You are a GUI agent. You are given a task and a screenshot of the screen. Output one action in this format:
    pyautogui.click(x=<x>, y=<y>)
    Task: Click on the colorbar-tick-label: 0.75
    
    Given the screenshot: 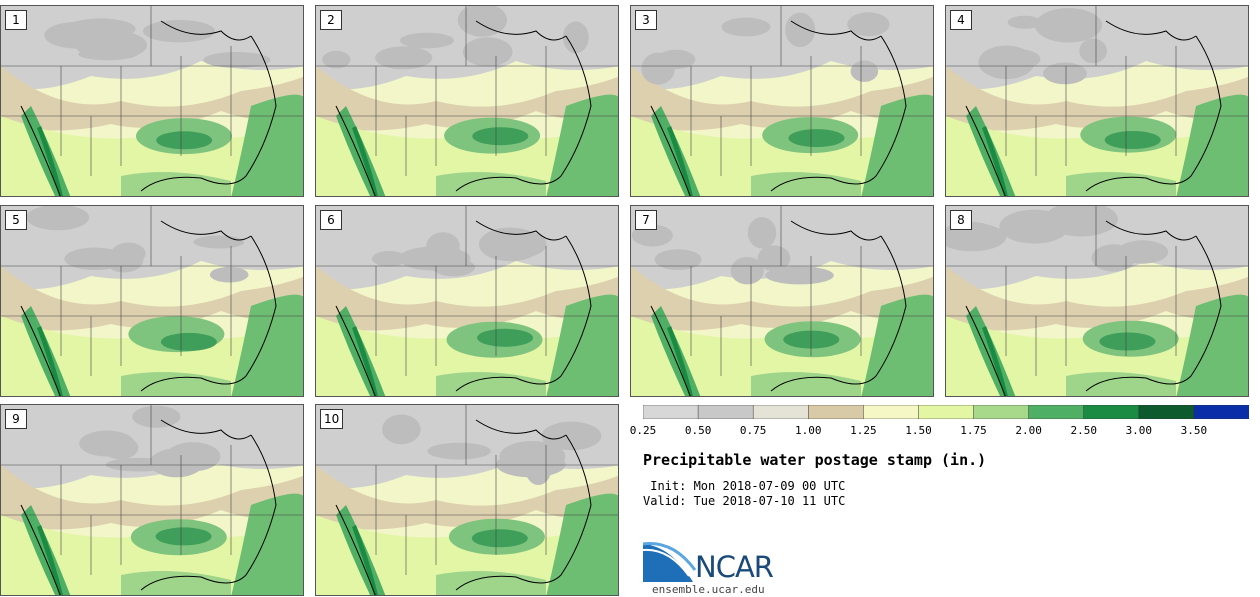 What is the action you would take?
    pyautogui.click(x=753, y=430)
    